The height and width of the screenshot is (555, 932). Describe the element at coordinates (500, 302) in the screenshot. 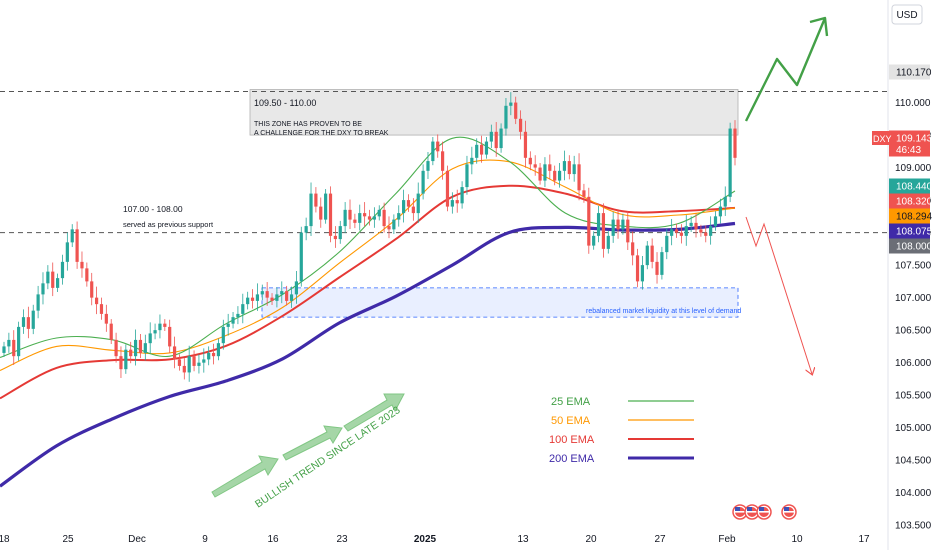

I see `demand-zone` at that location.